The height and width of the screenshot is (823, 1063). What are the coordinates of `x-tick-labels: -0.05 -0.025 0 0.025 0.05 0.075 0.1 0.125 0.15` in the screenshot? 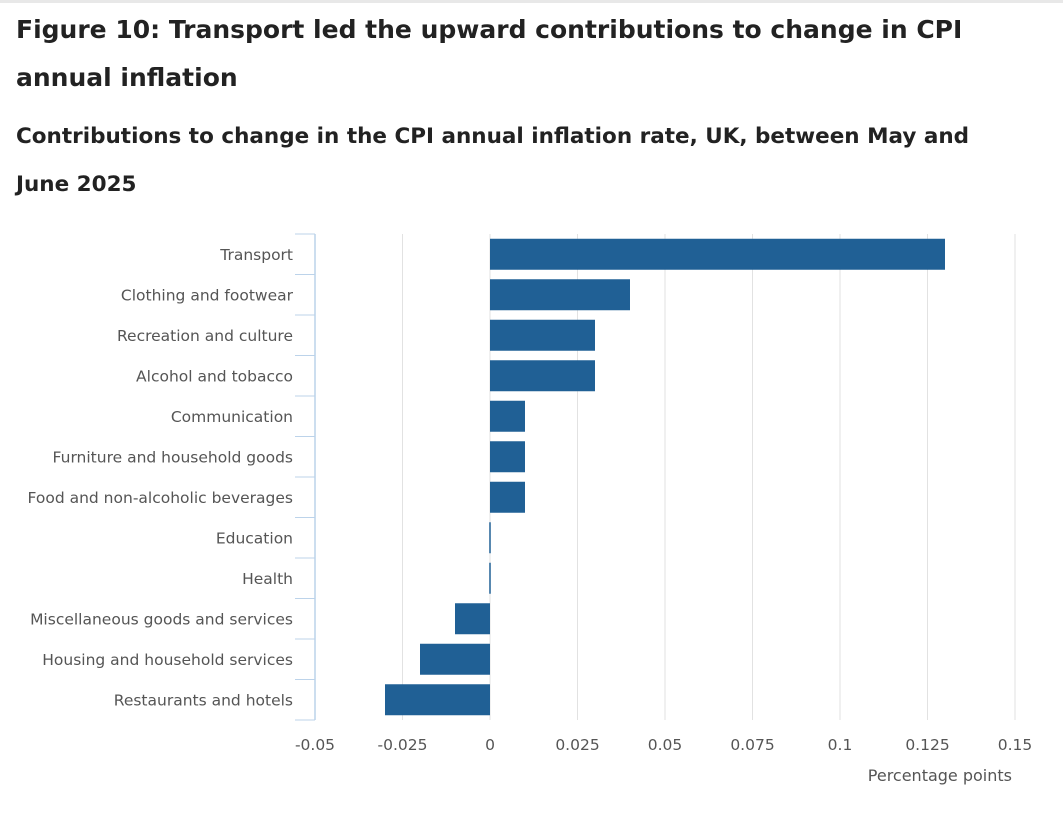 It's located at (663, 745).